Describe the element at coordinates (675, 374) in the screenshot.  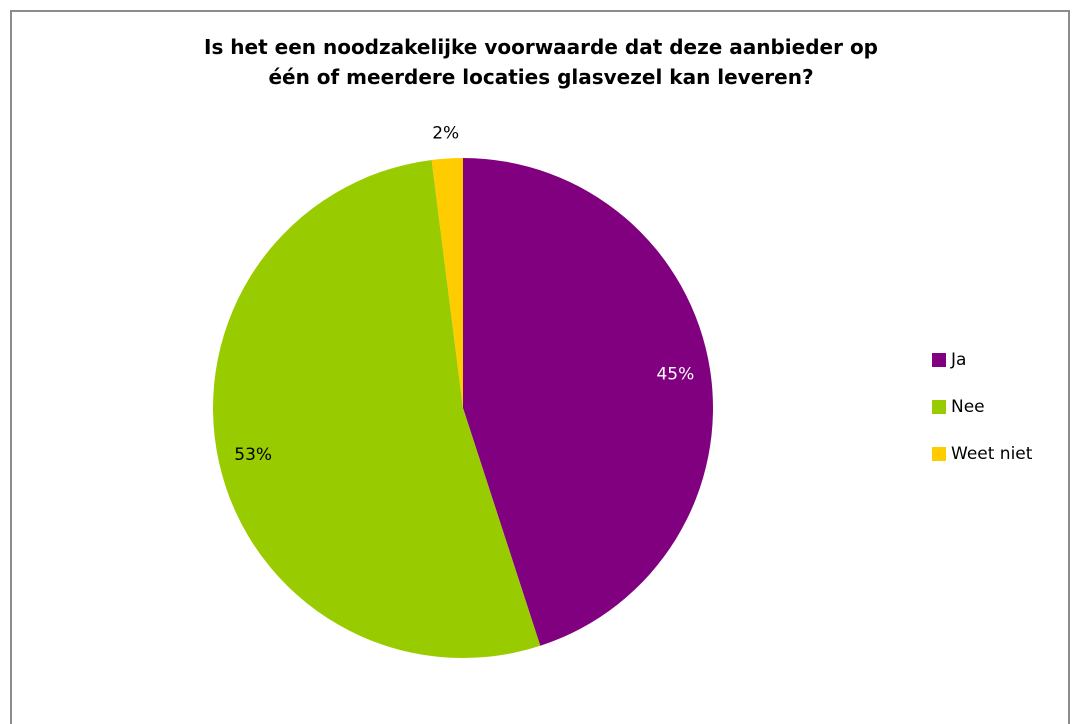
I see `pie-label-ja: 45%` at that location.